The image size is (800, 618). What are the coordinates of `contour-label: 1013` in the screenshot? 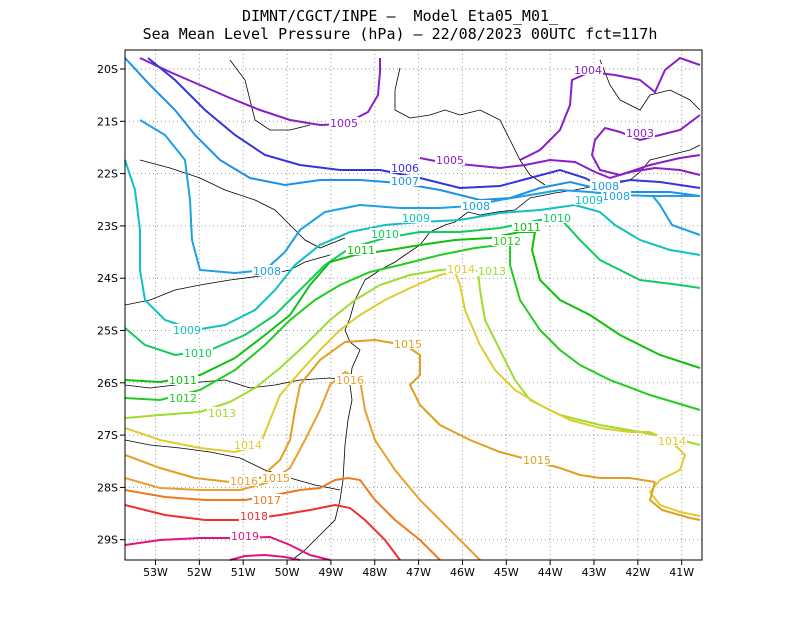 It's located at (492, 271).